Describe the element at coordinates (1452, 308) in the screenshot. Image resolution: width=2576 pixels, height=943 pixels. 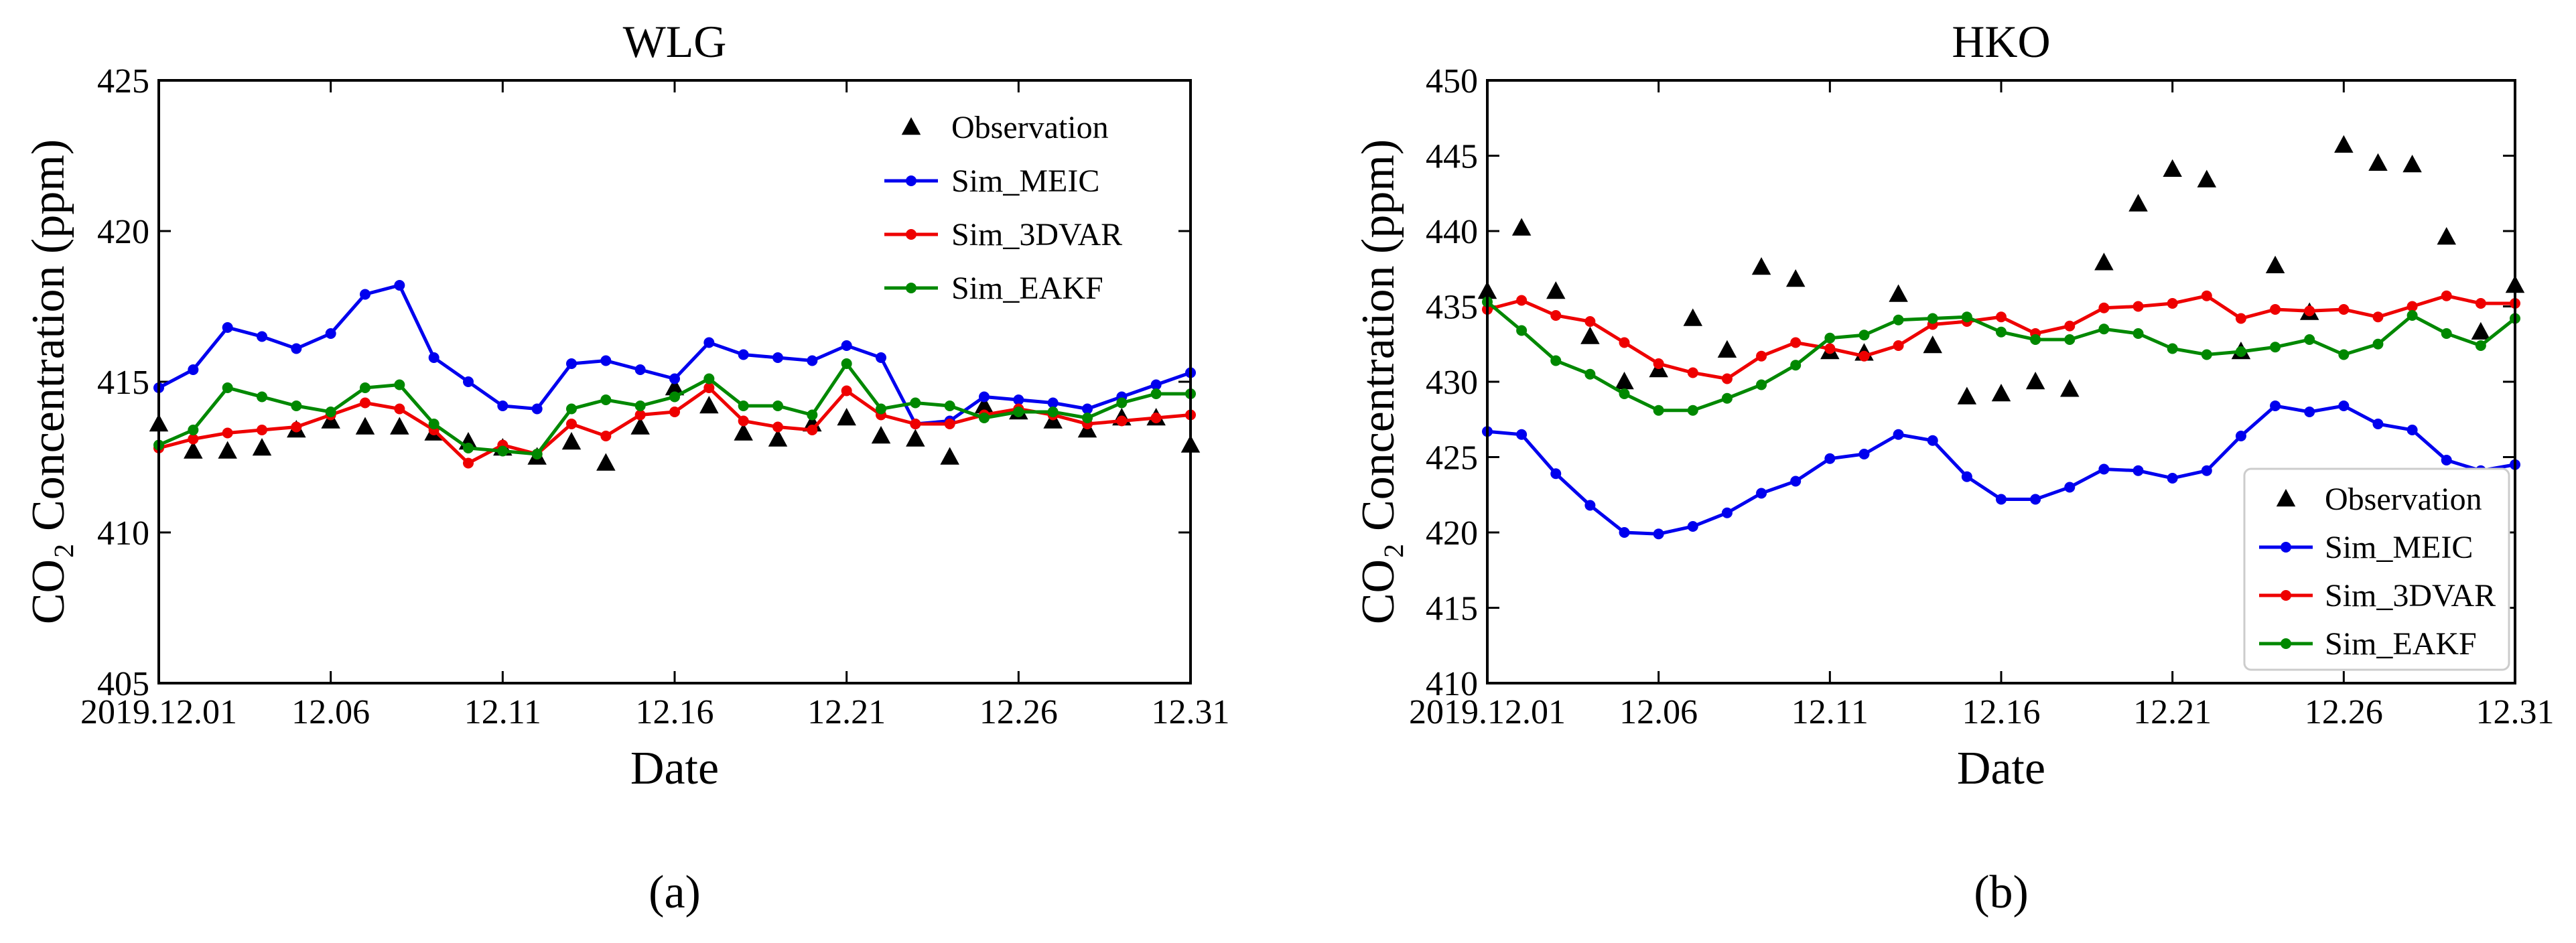
I see `y-tick-label: 435` at that location.